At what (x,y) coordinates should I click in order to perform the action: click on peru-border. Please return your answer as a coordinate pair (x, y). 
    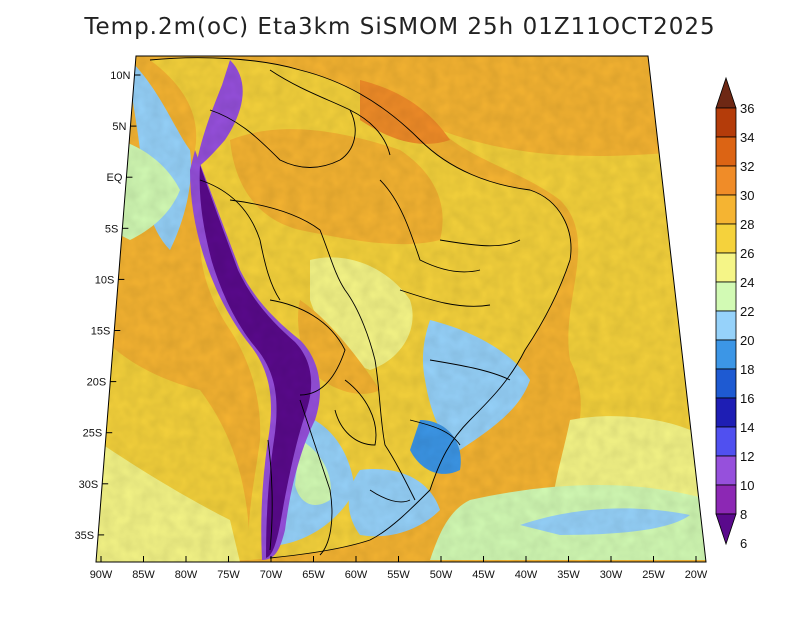
    Looking at the image, I should click on (240, 240).